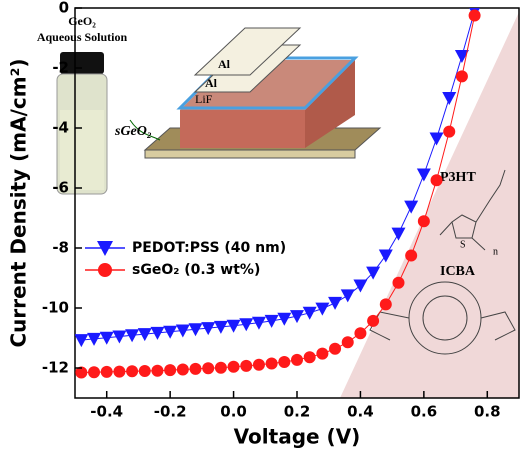  Describe the element at coordinates (463, 244) in the screenshot. I see `annotation: S` at that location.